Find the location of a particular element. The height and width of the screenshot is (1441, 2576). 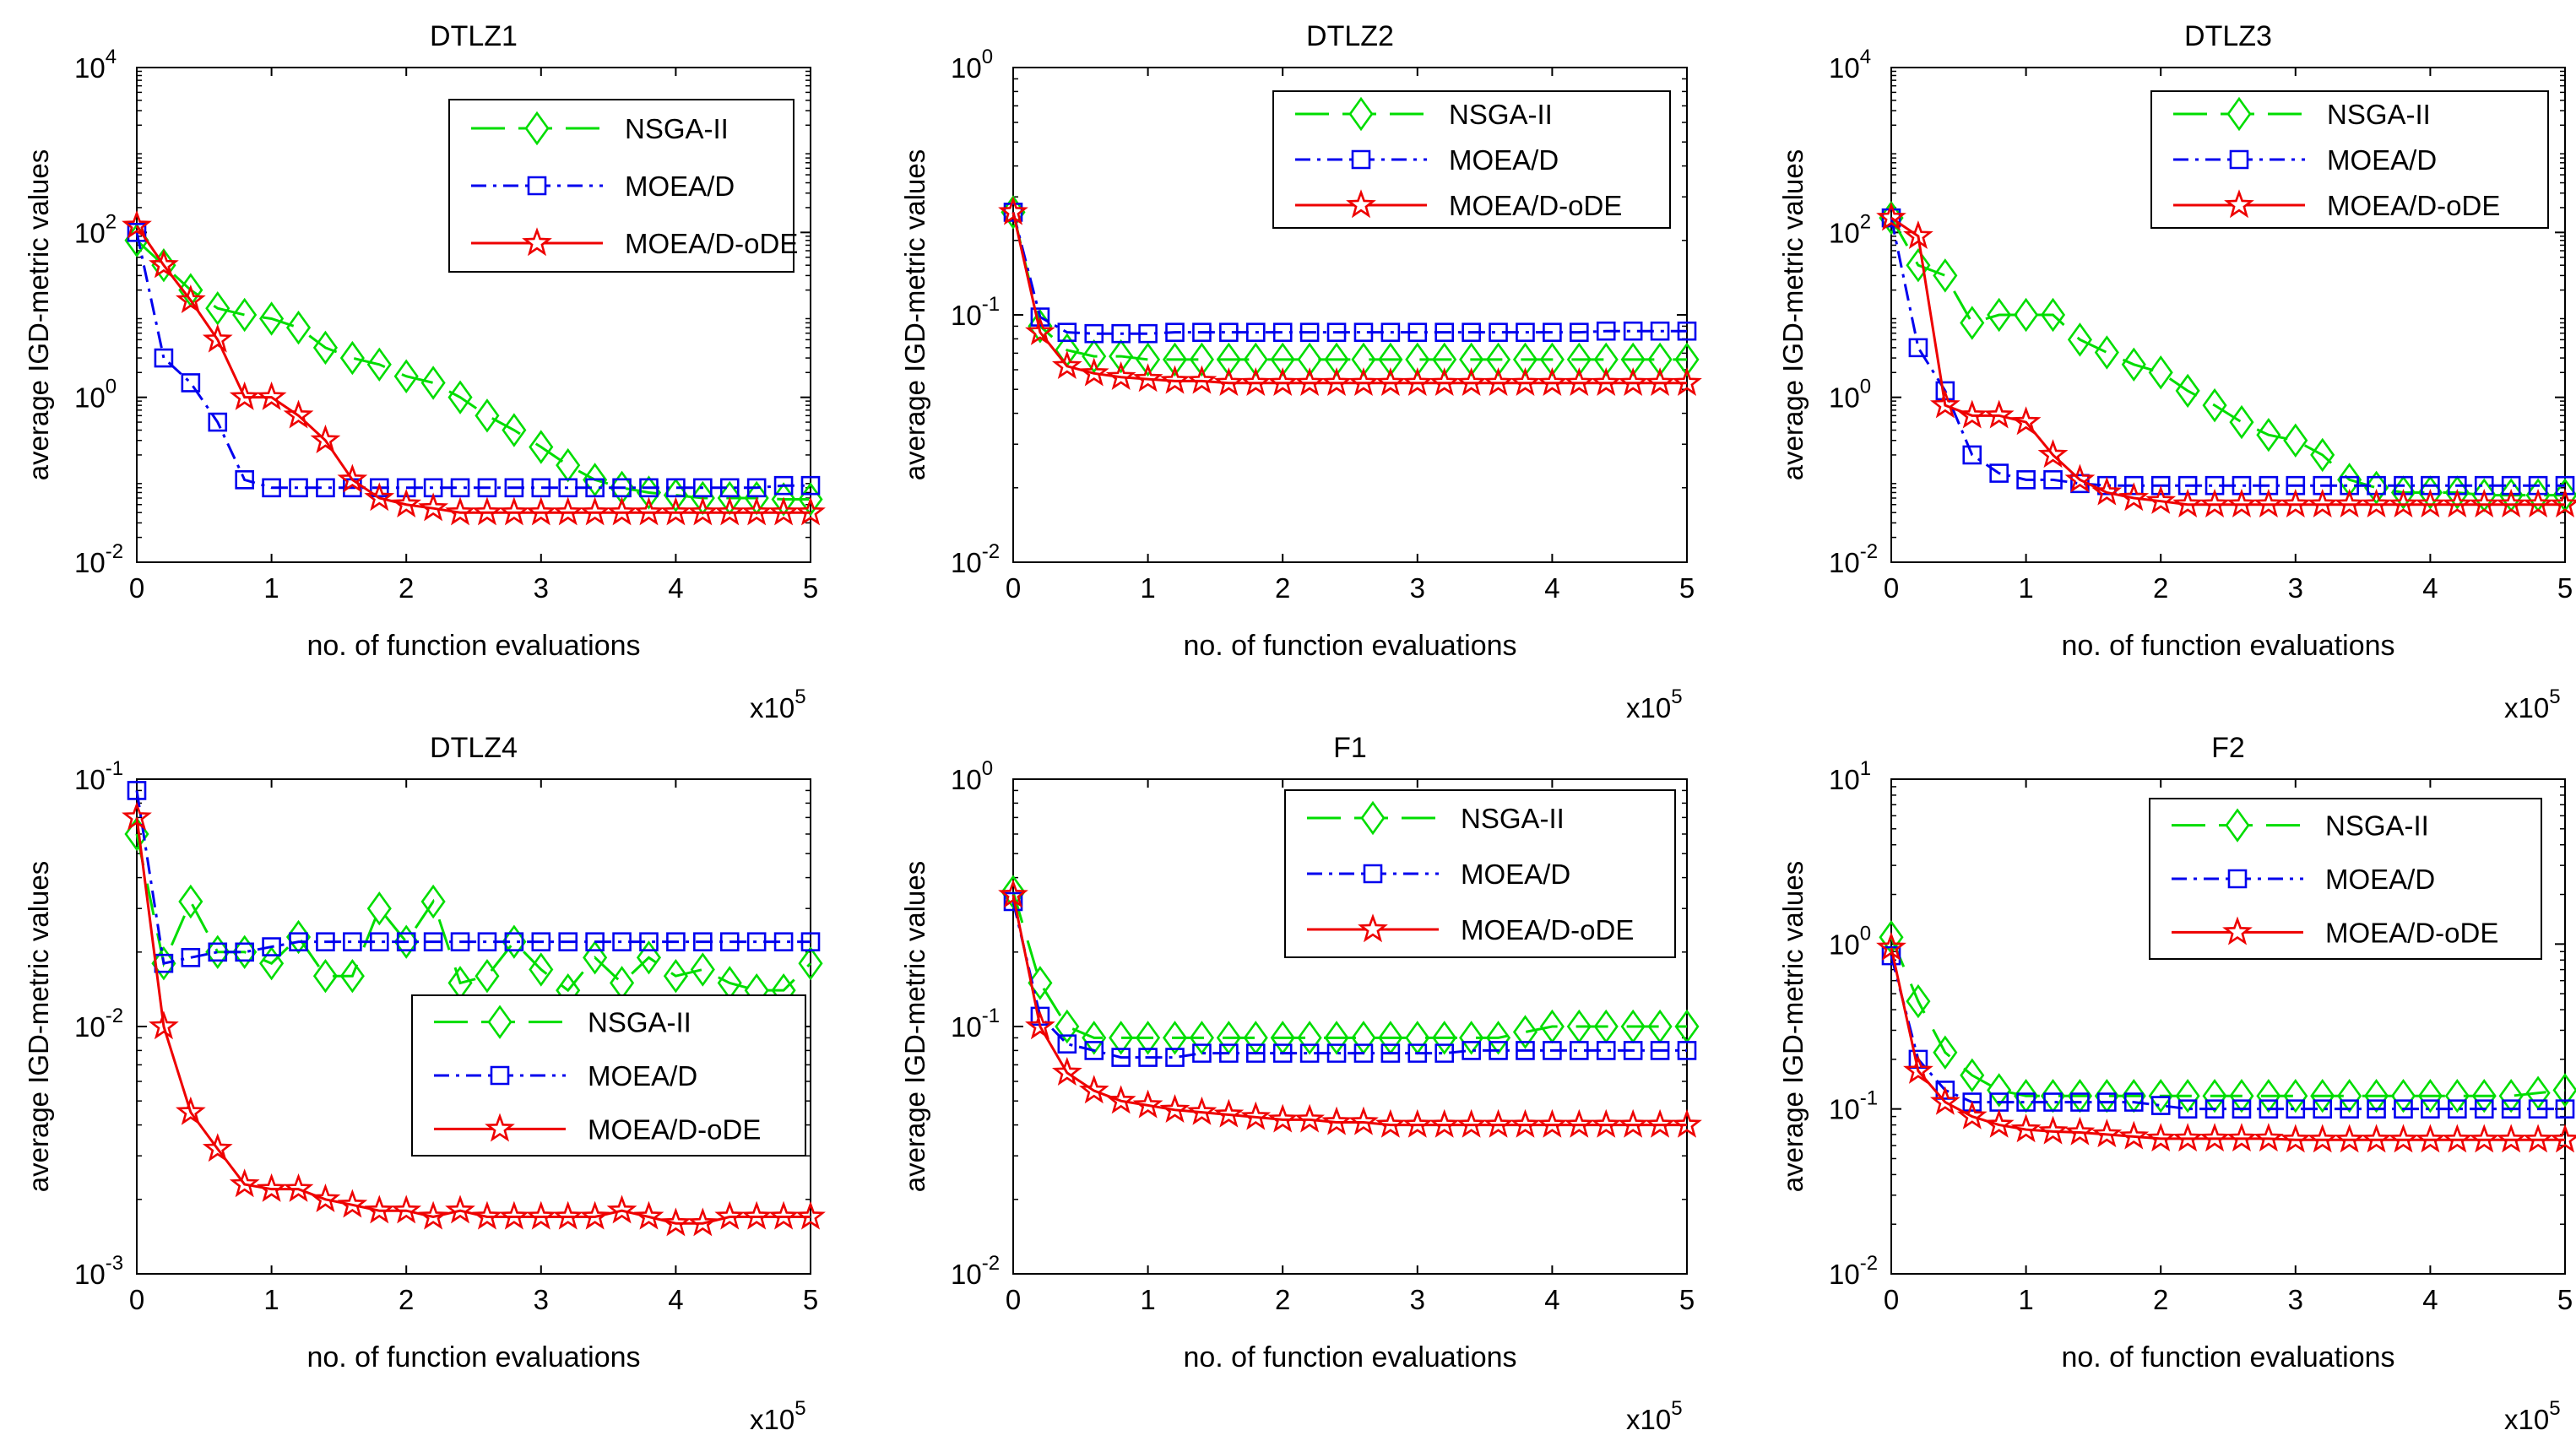

y-tick-exponent: 0 is located at coordinates (1866, 387).